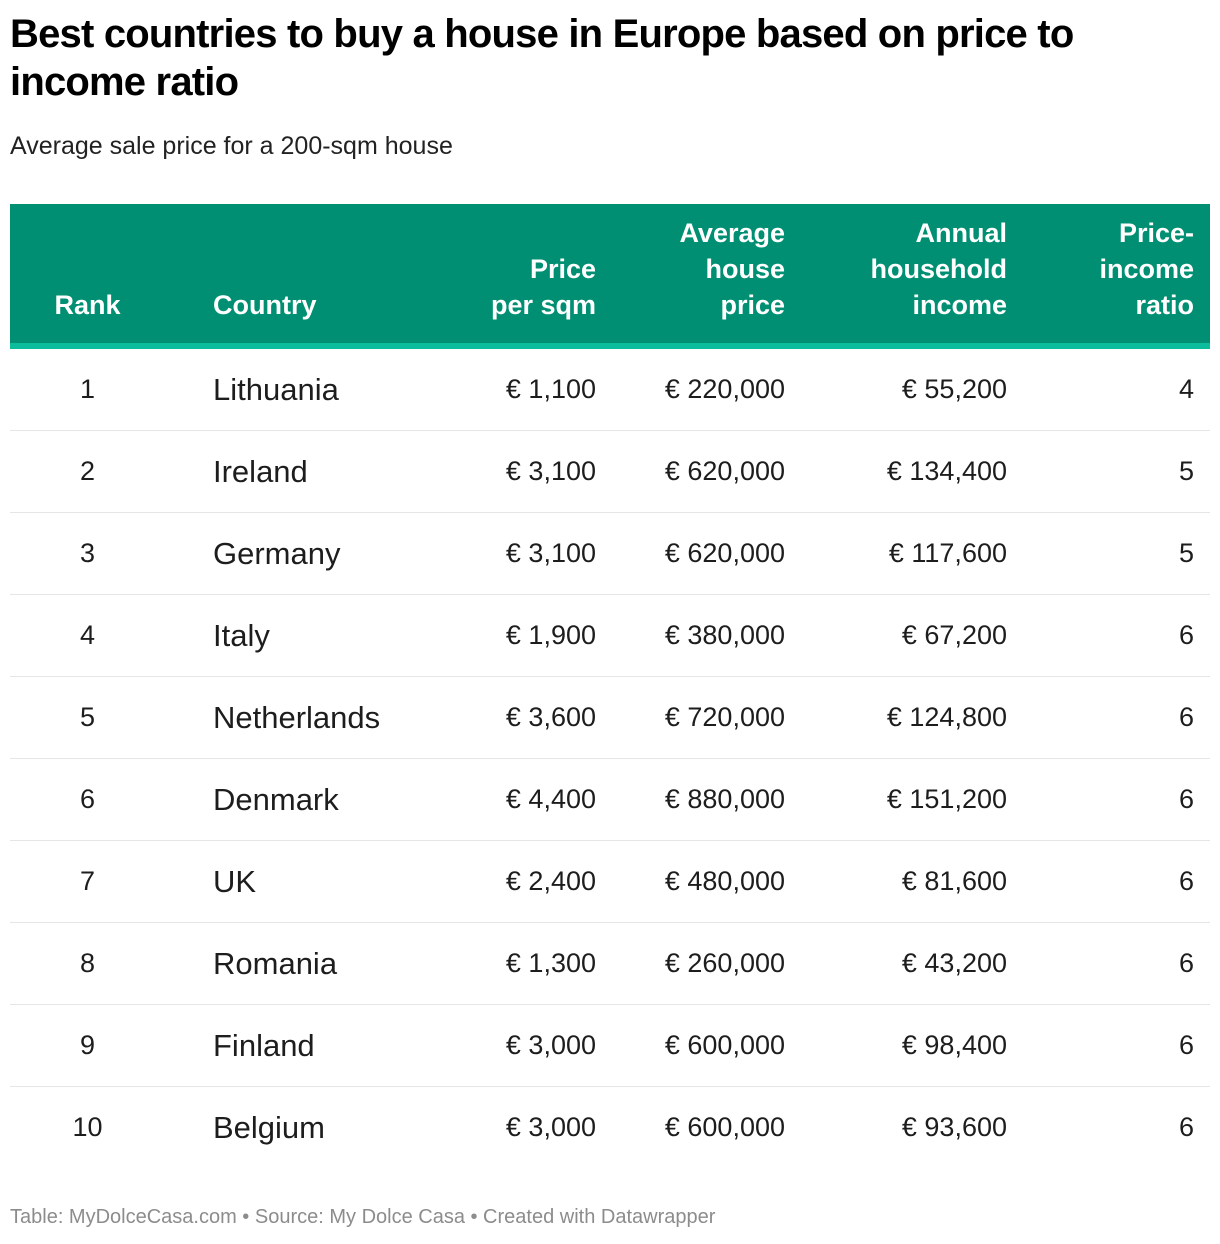  I want to click on rank-cell: 7, so click(87, 881).